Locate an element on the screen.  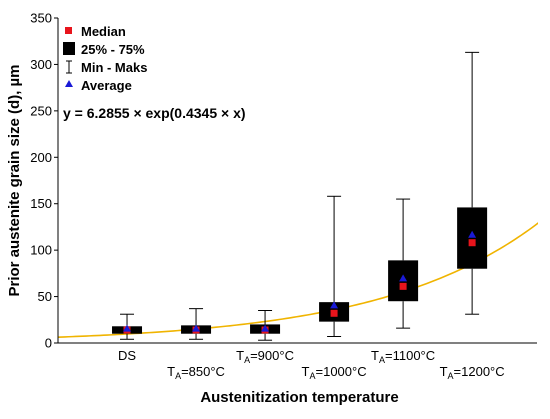
legend-average-marker is located at coordinates (69, 83).